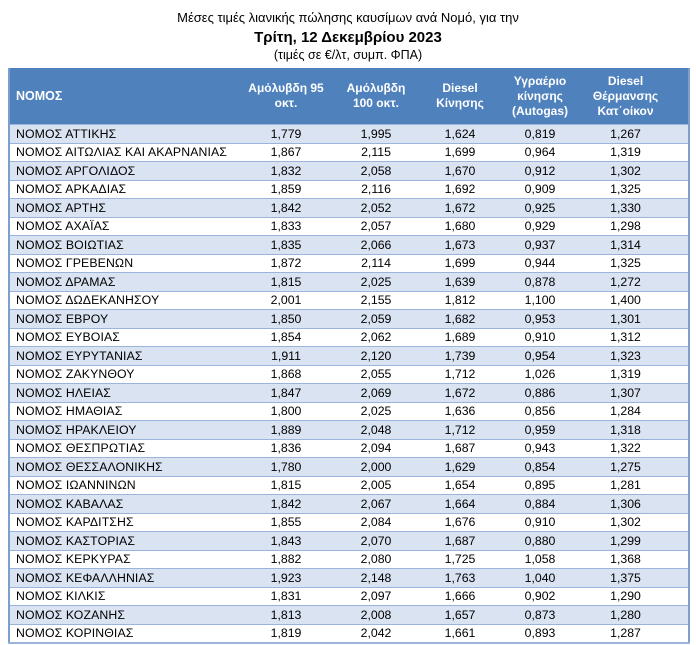  Describe the element at coordinates (286, 152) in the screenshot. I see `price-unleaded-95: 1,867` at that location.